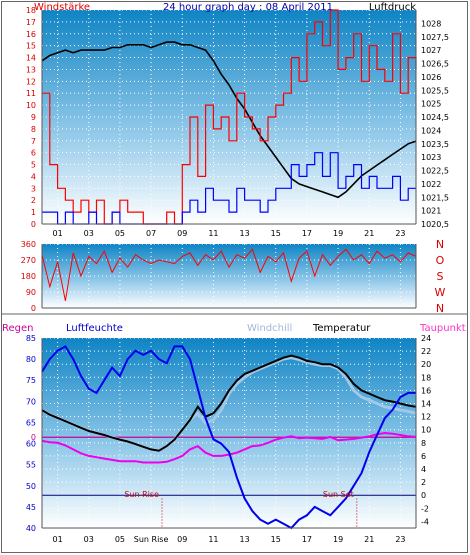 This screenshot has height=555, width=470. What do you see at coordinates (31, 465) in the screenshot?
I see `humidity-tick-label: 55` at bounding box center [31, 465].